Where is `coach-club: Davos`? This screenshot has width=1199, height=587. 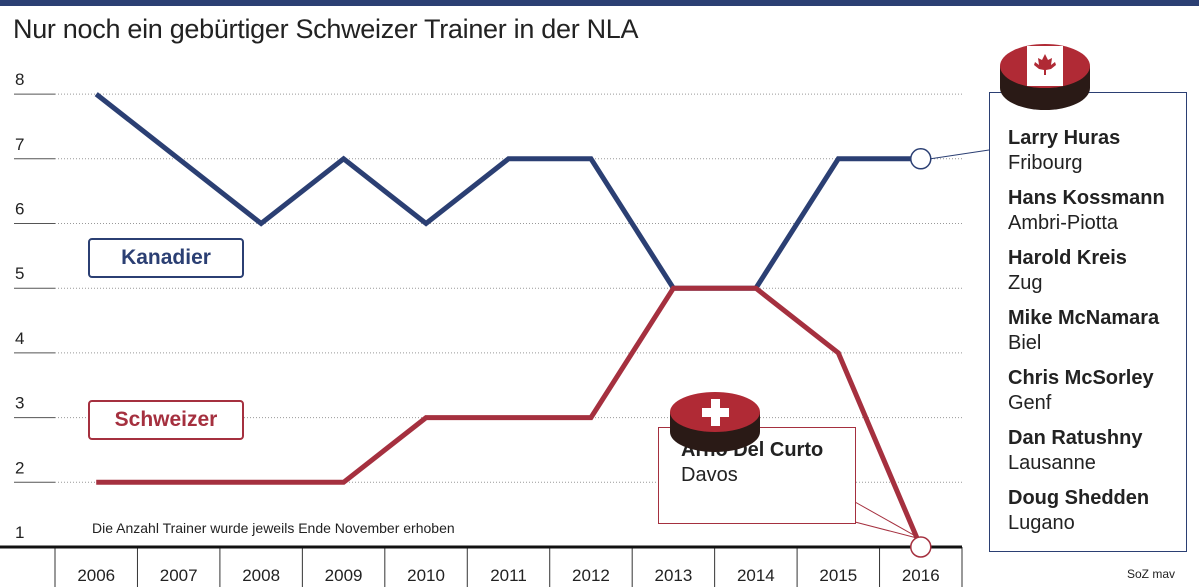 coach-club: Davos is located at coordinates (709, 475).